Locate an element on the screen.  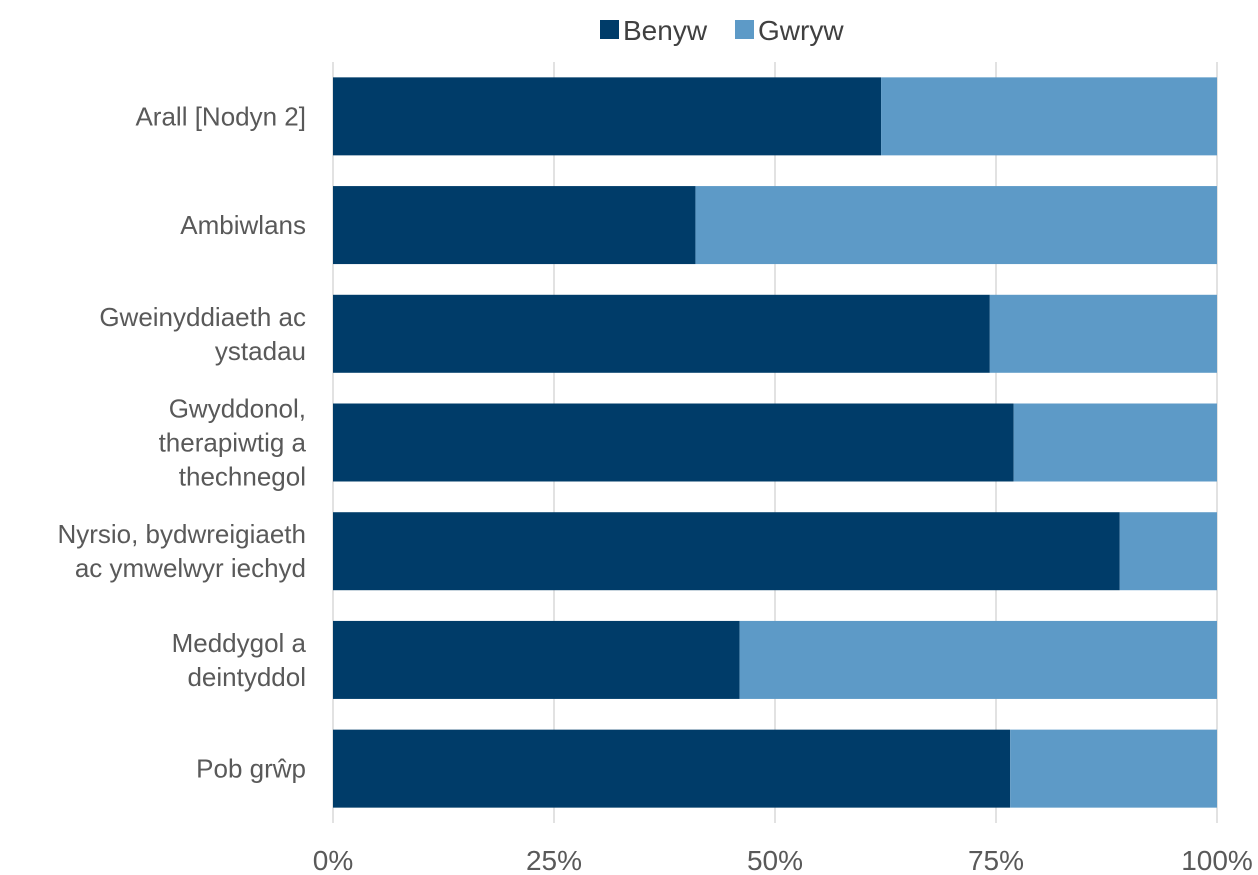
legend-label: Gwryw is located at coordinates (801, 30).